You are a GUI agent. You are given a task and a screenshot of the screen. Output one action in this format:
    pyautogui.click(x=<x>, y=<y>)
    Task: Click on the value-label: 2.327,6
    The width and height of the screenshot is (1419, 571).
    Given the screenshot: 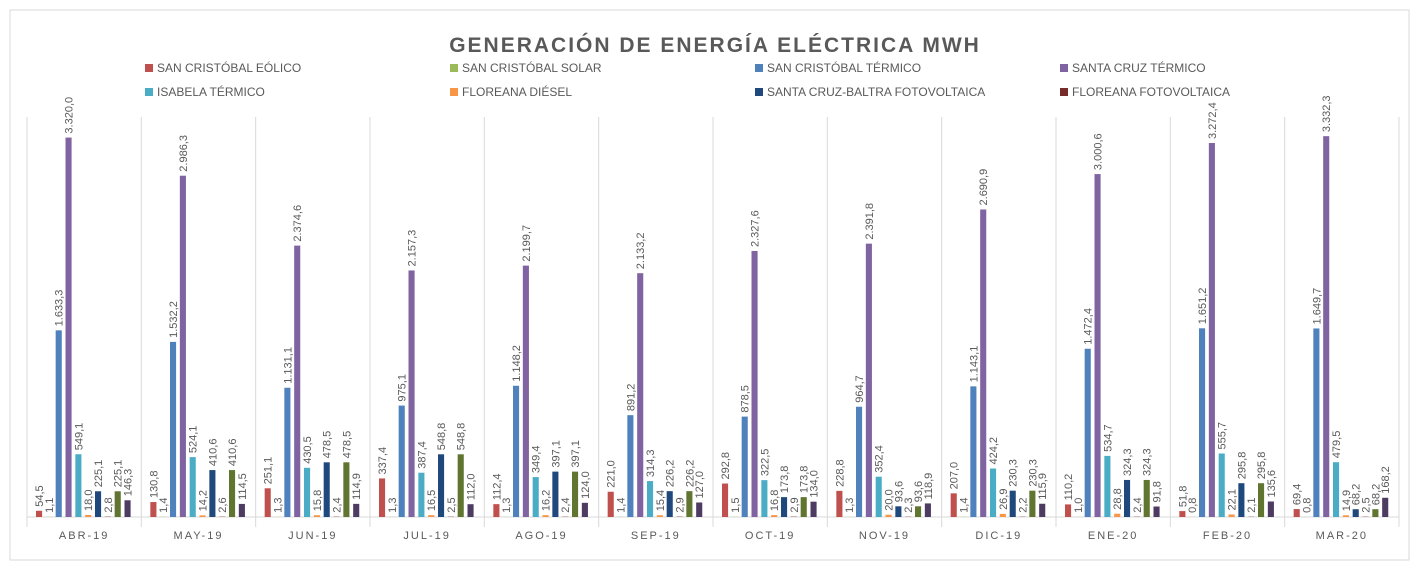 What is the action you would take?
    pyautogui.click(x=756, y=228)
    